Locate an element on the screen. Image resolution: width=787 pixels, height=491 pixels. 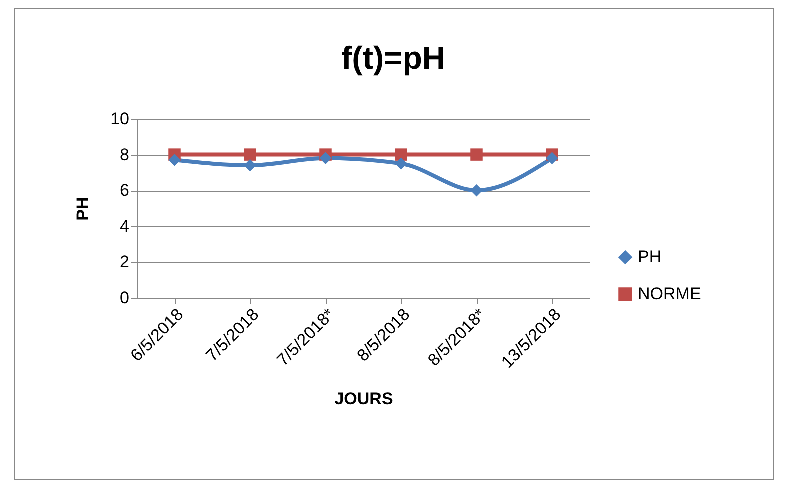
x-axis-title: JOURS is located at coordinates (364, 398).